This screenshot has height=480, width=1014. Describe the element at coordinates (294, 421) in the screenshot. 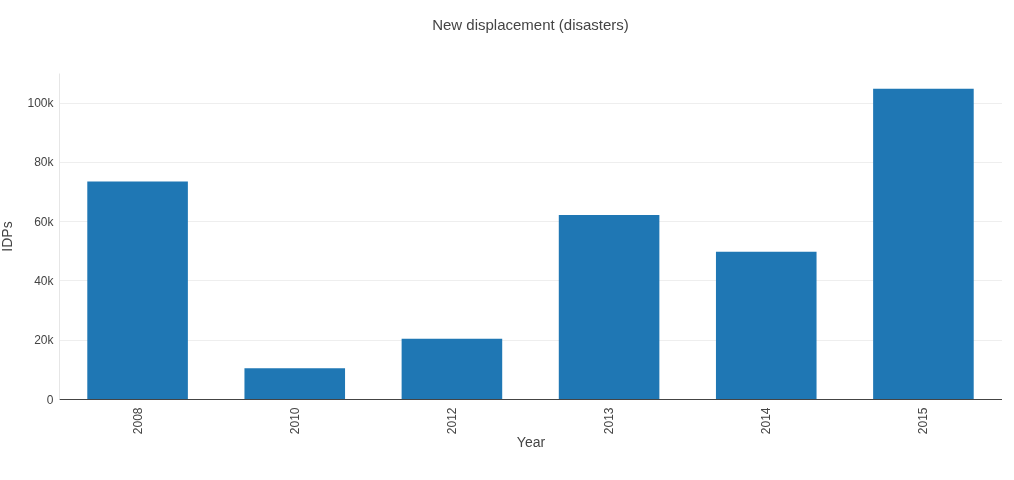

I see `x-tick-label: 2010` at that location.